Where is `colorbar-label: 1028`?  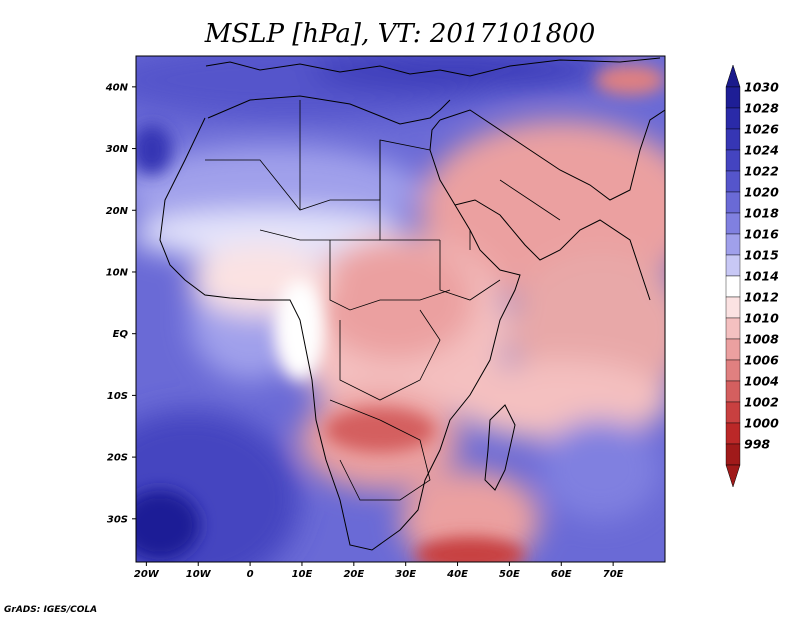 colorbar-label: 1028 is located at coordinates (761, 108).